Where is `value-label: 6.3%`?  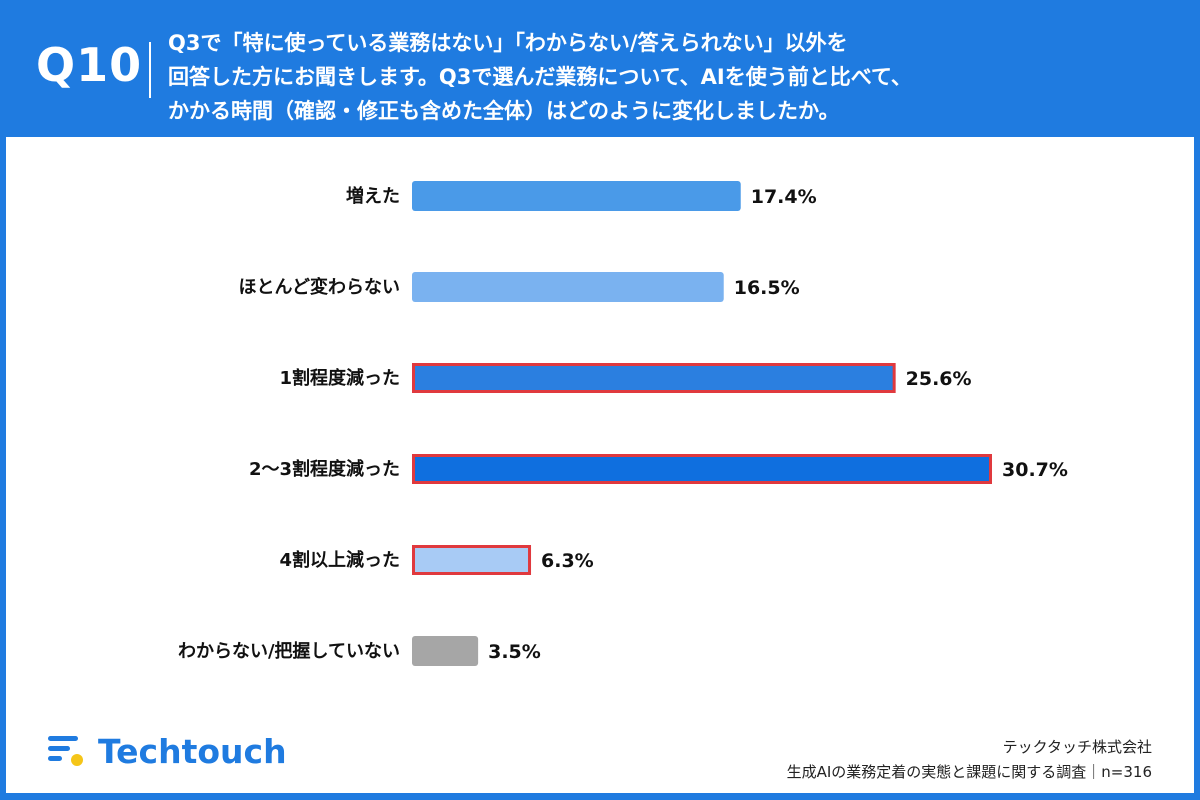
value-label: 6.3% is located at coordinates (567, 561).